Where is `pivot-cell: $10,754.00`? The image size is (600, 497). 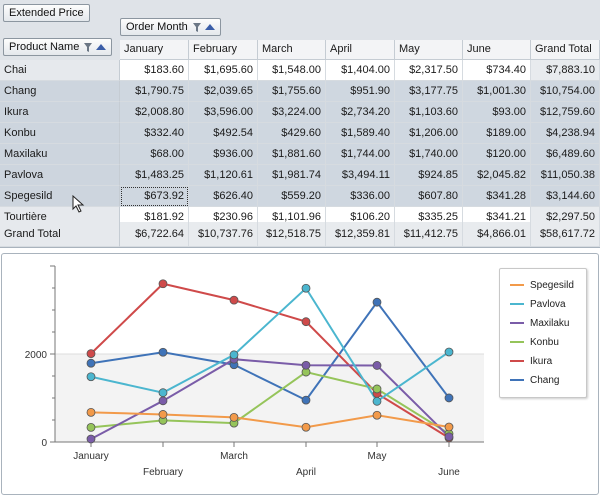
pivot-cell: $10,754.00 is located at coordinates (565, 91).